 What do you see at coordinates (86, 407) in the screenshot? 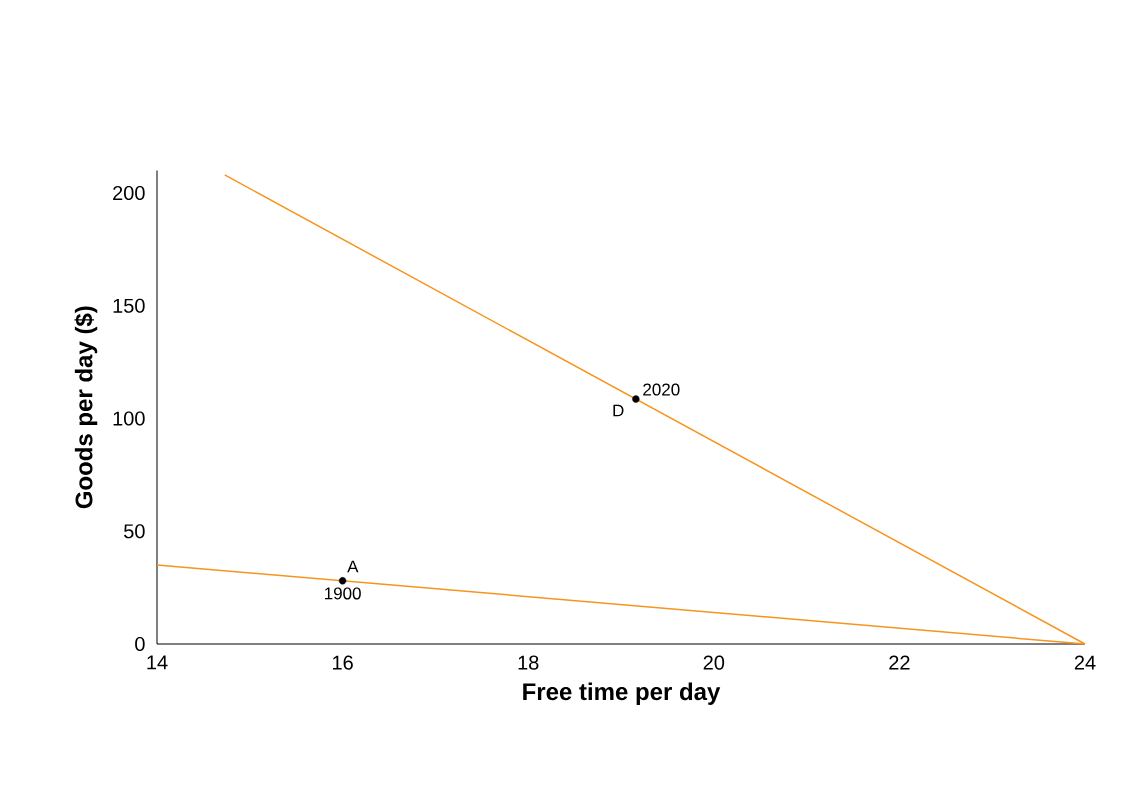
I see `y-axis-title: Goods per day ($)` at bounding box center [86, 407].